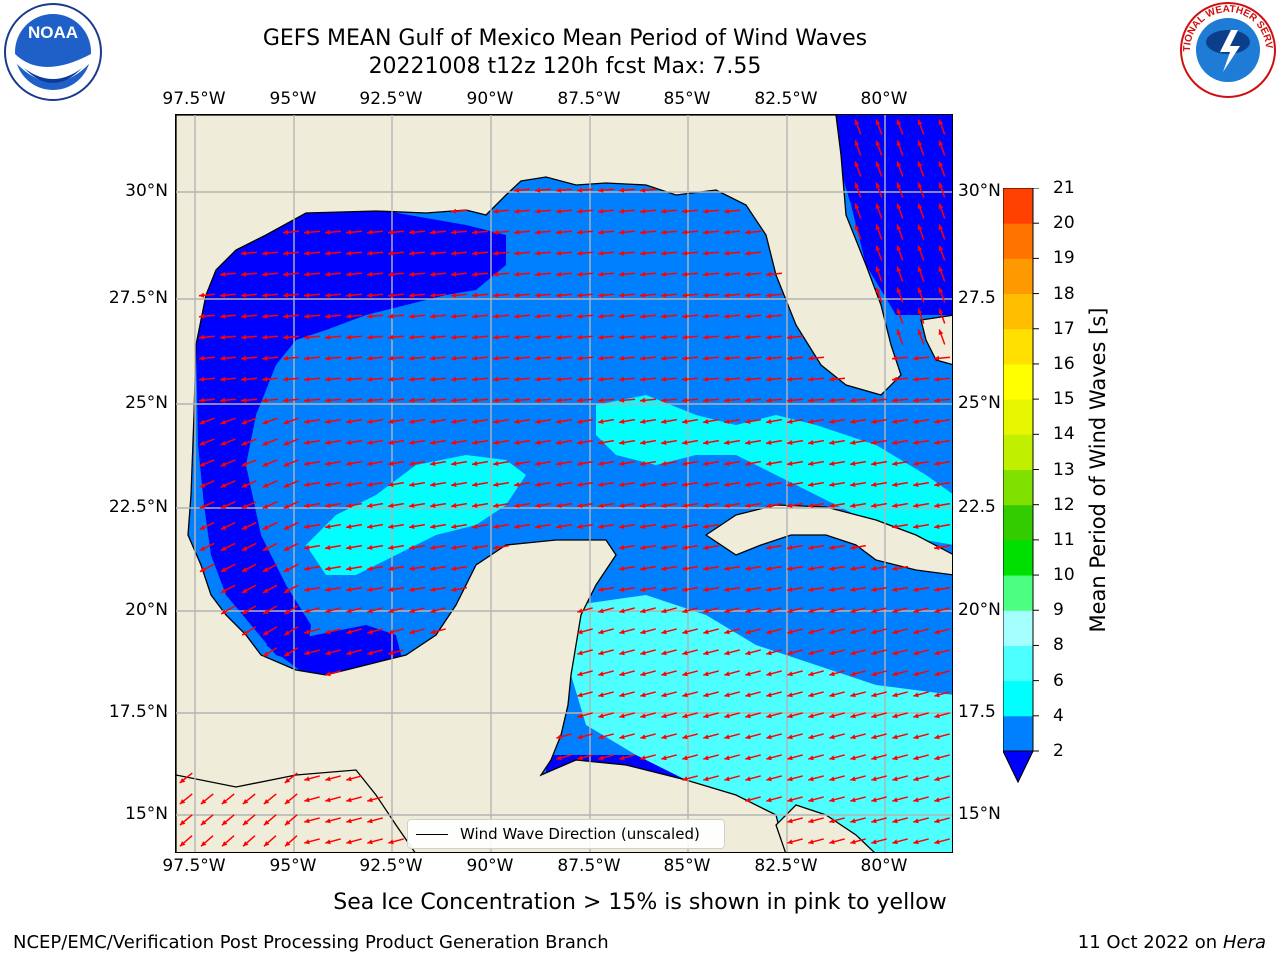 The height and width of the screenshot is (960, 1280). Describe the element at coordinates (1244, 942) in the screenshot. I see `footer-host: Hera` at that location.